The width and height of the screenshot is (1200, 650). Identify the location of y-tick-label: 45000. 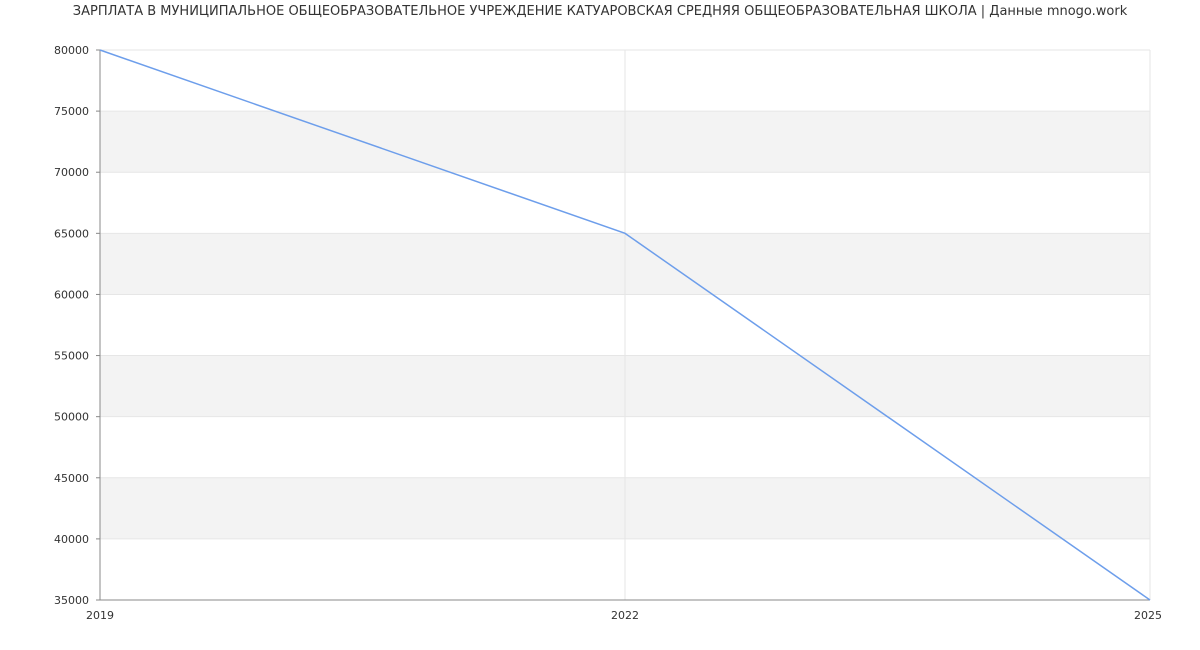
(71, 478).